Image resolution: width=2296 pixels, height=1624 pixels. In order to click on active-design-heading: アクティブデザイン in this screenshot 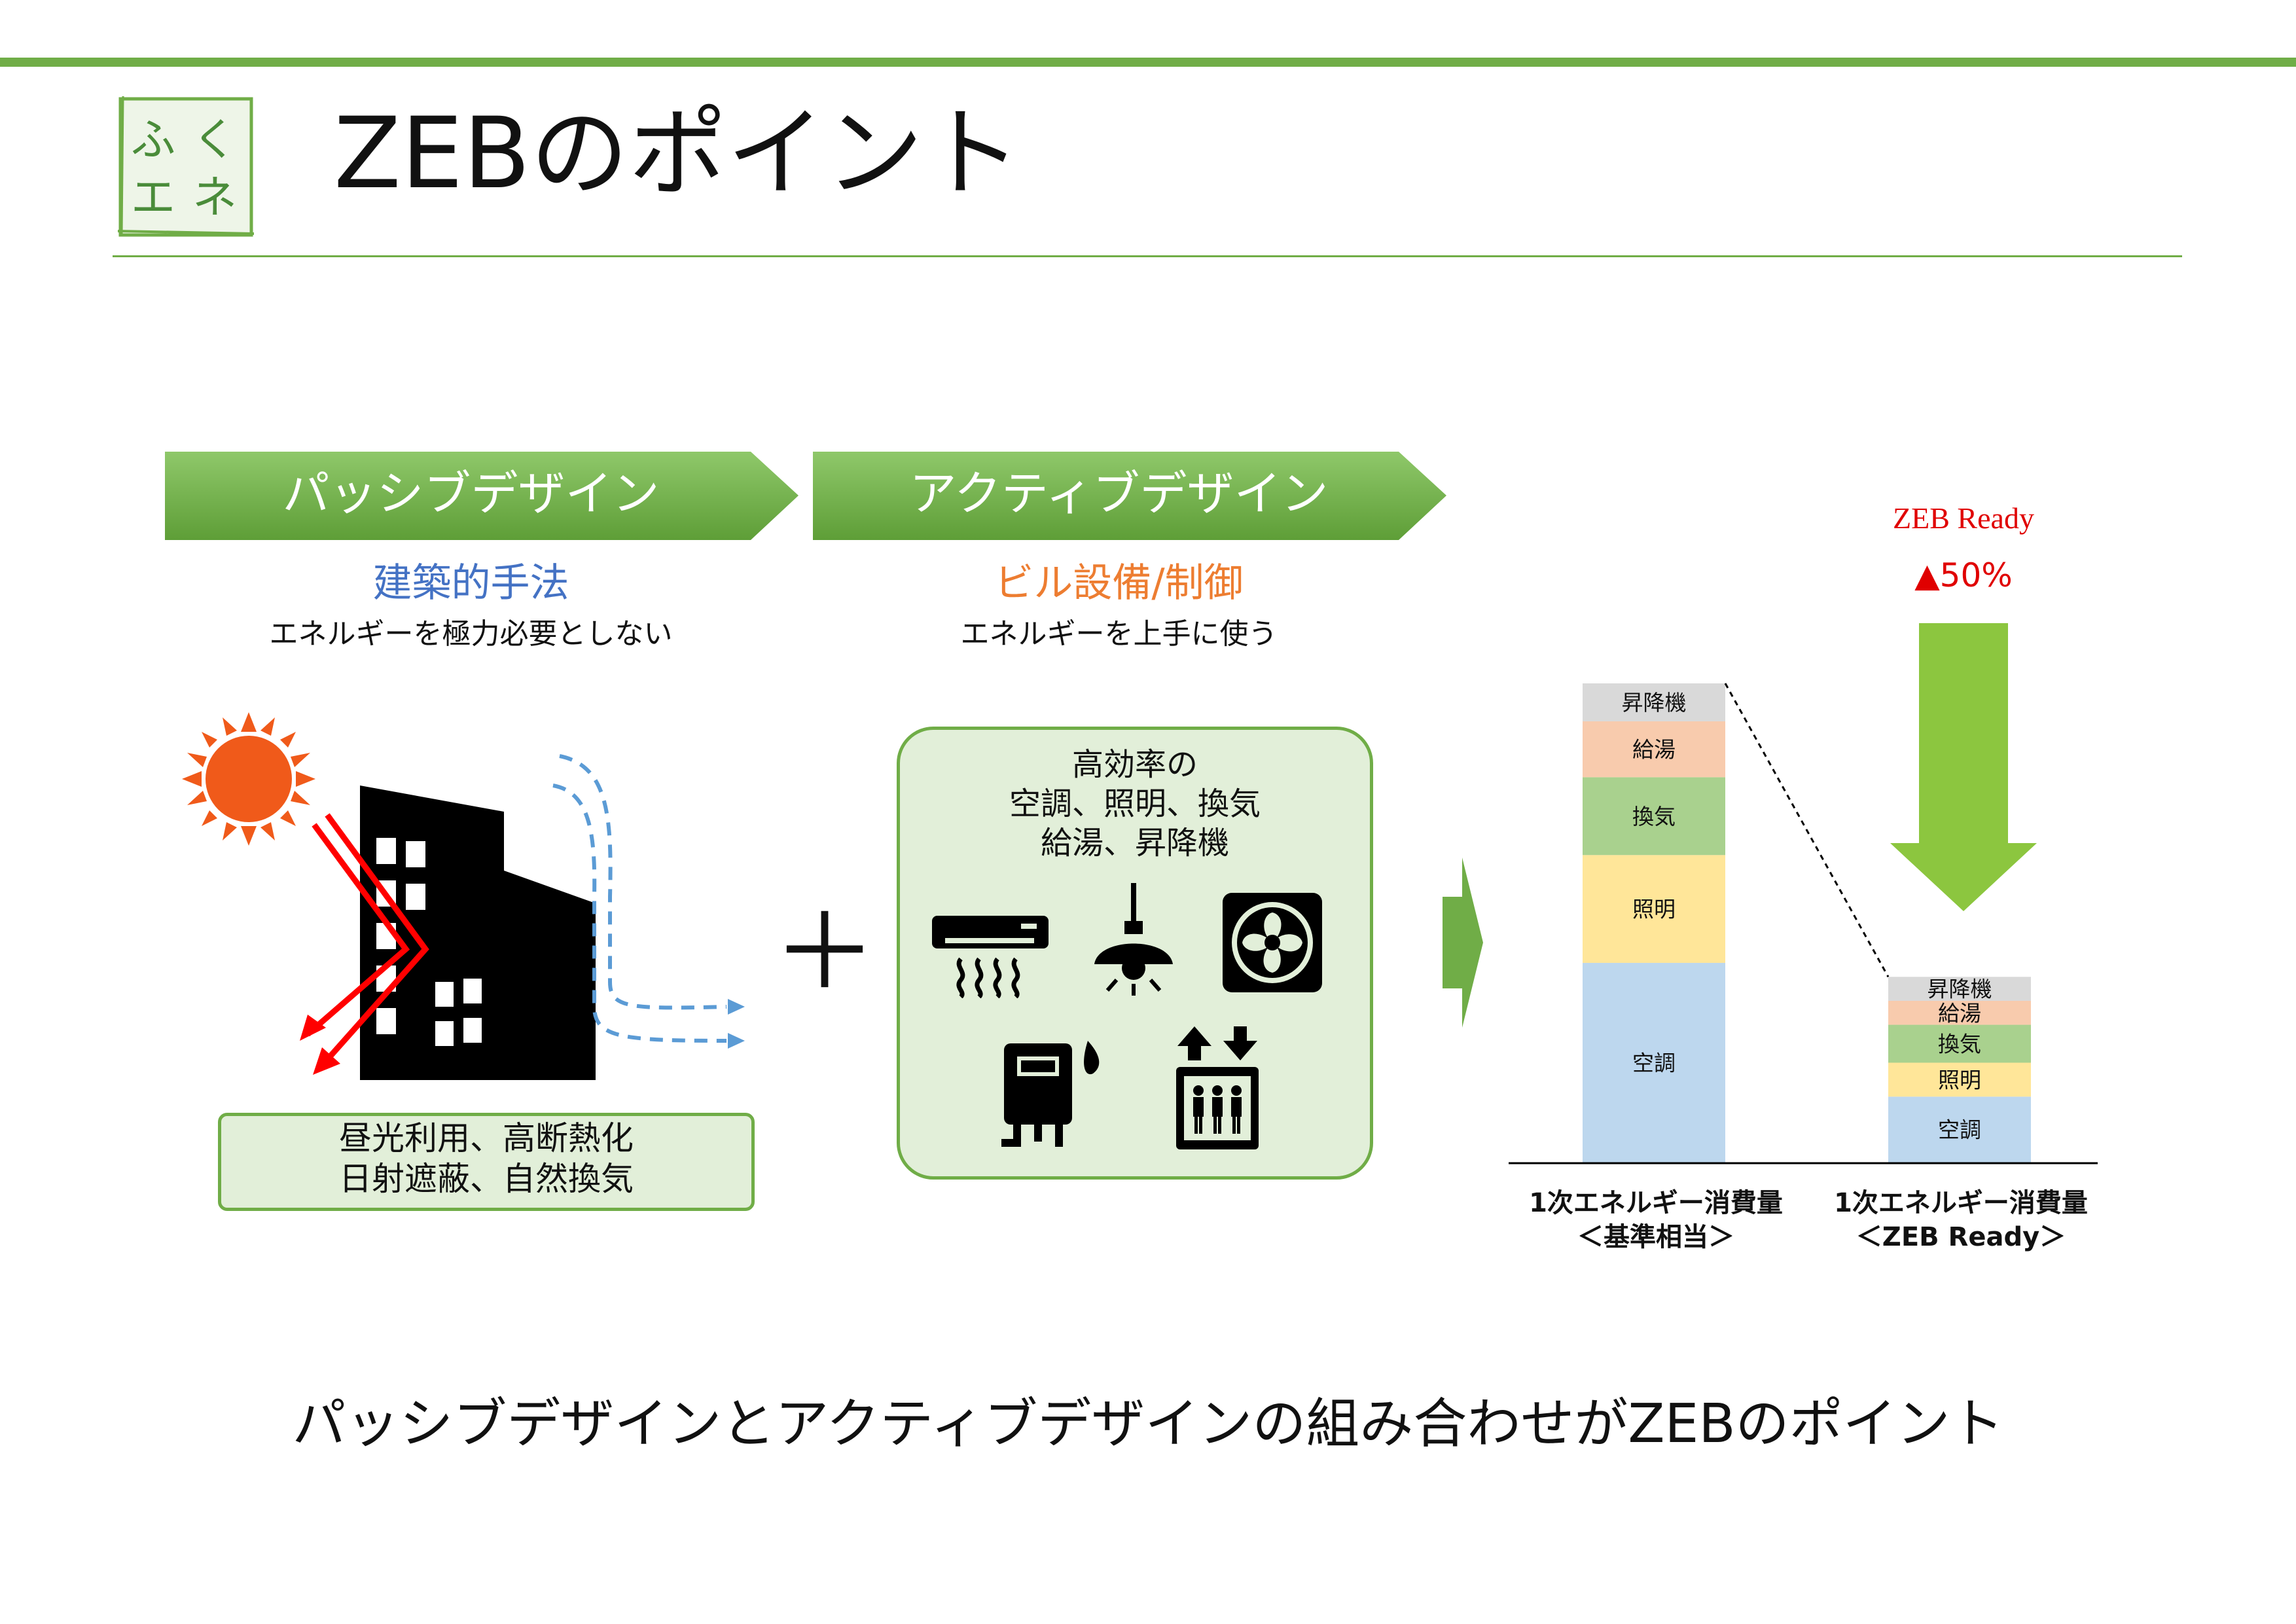, I will do `click(1119, 493)`.